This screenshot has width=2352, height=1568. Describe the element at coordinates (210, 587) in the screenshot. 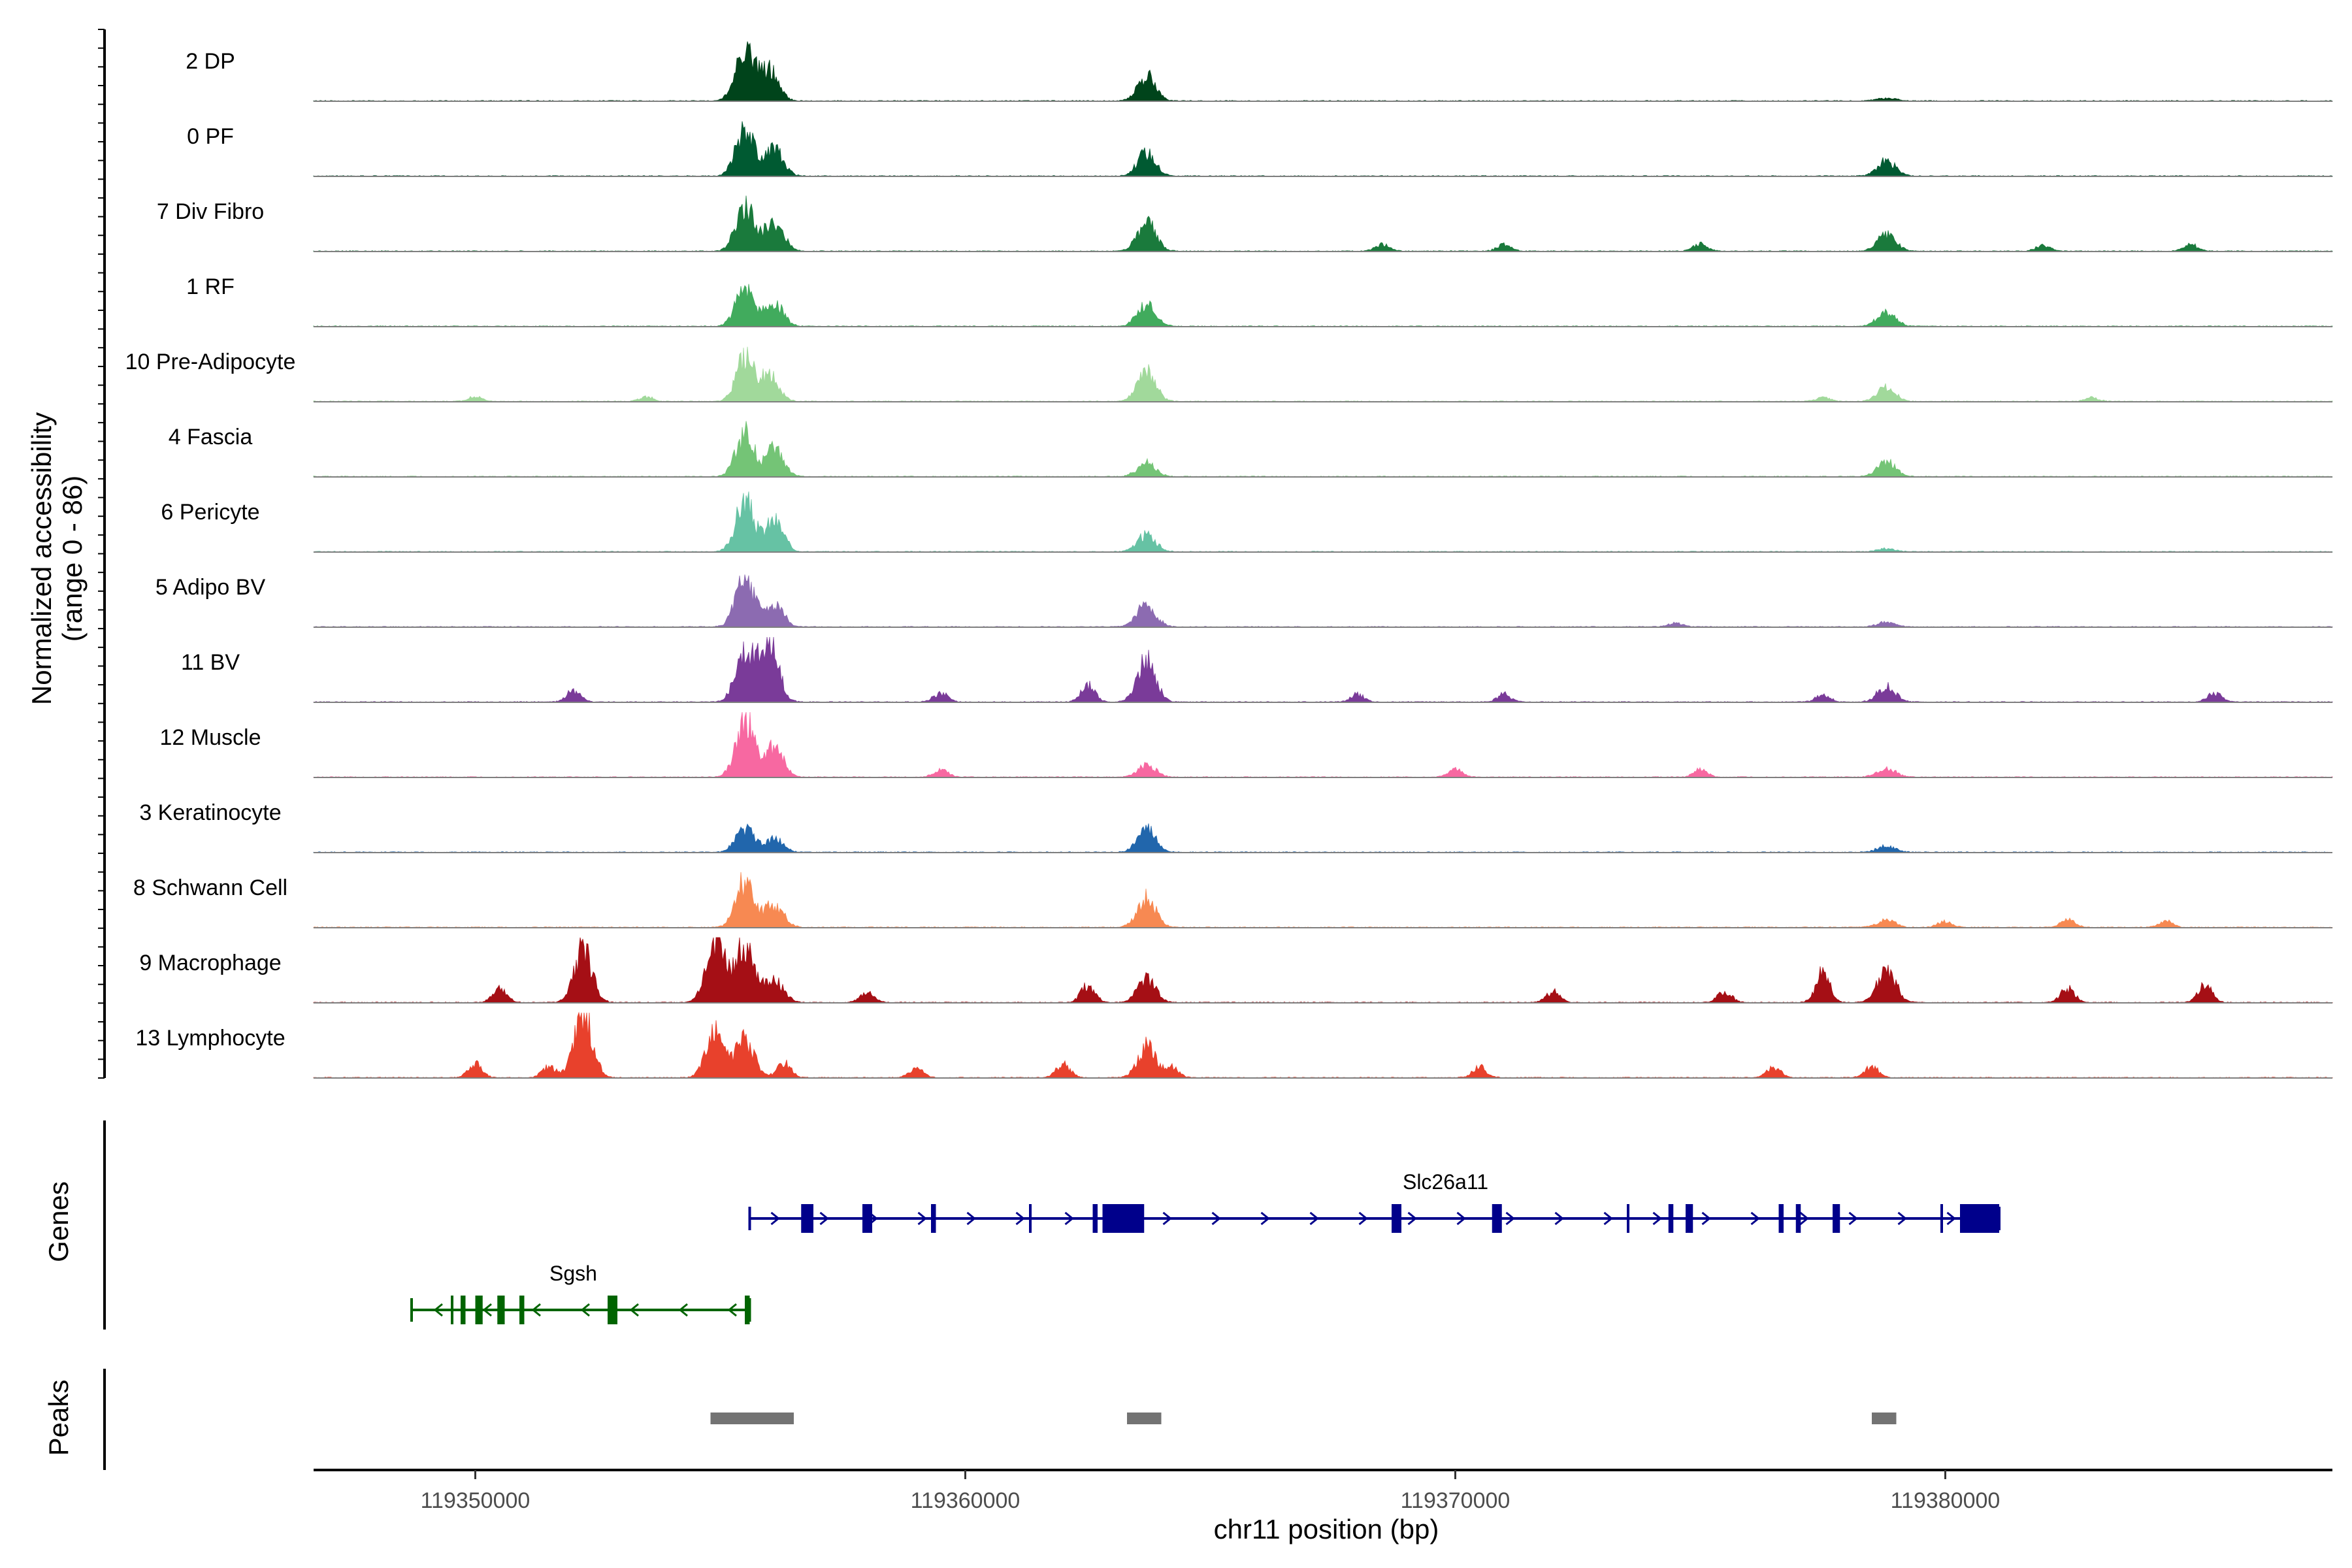

I see `track-label: 5 Adipo BV` at that location.